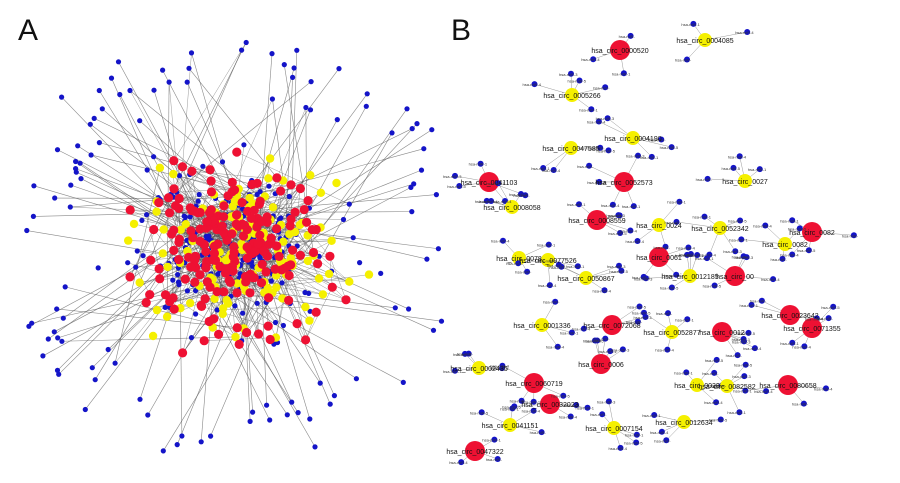 The width and height of the screenshot is (900, 483). Describe the element at coordinates (632, 139) in the screenshot. I see `circrna-label: hsa_circ_0004190` at that location.